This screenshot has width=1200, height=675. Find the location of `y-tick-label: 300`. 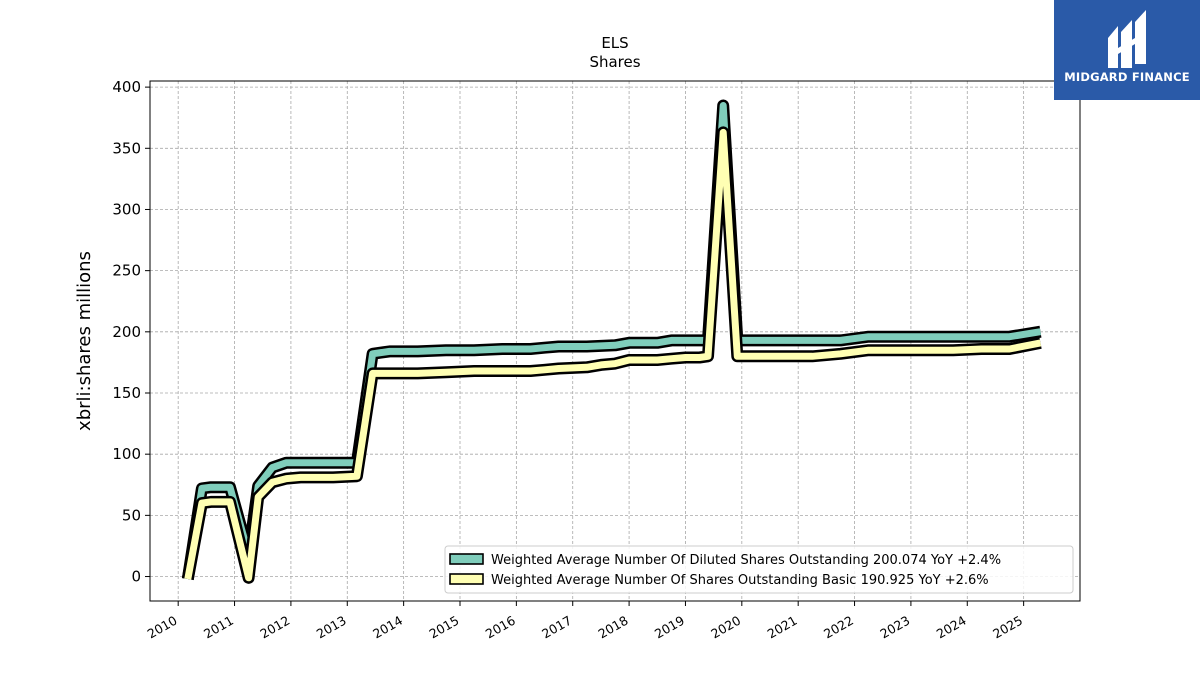

y-tick-label: 300 is located at coordinates (126, 209).